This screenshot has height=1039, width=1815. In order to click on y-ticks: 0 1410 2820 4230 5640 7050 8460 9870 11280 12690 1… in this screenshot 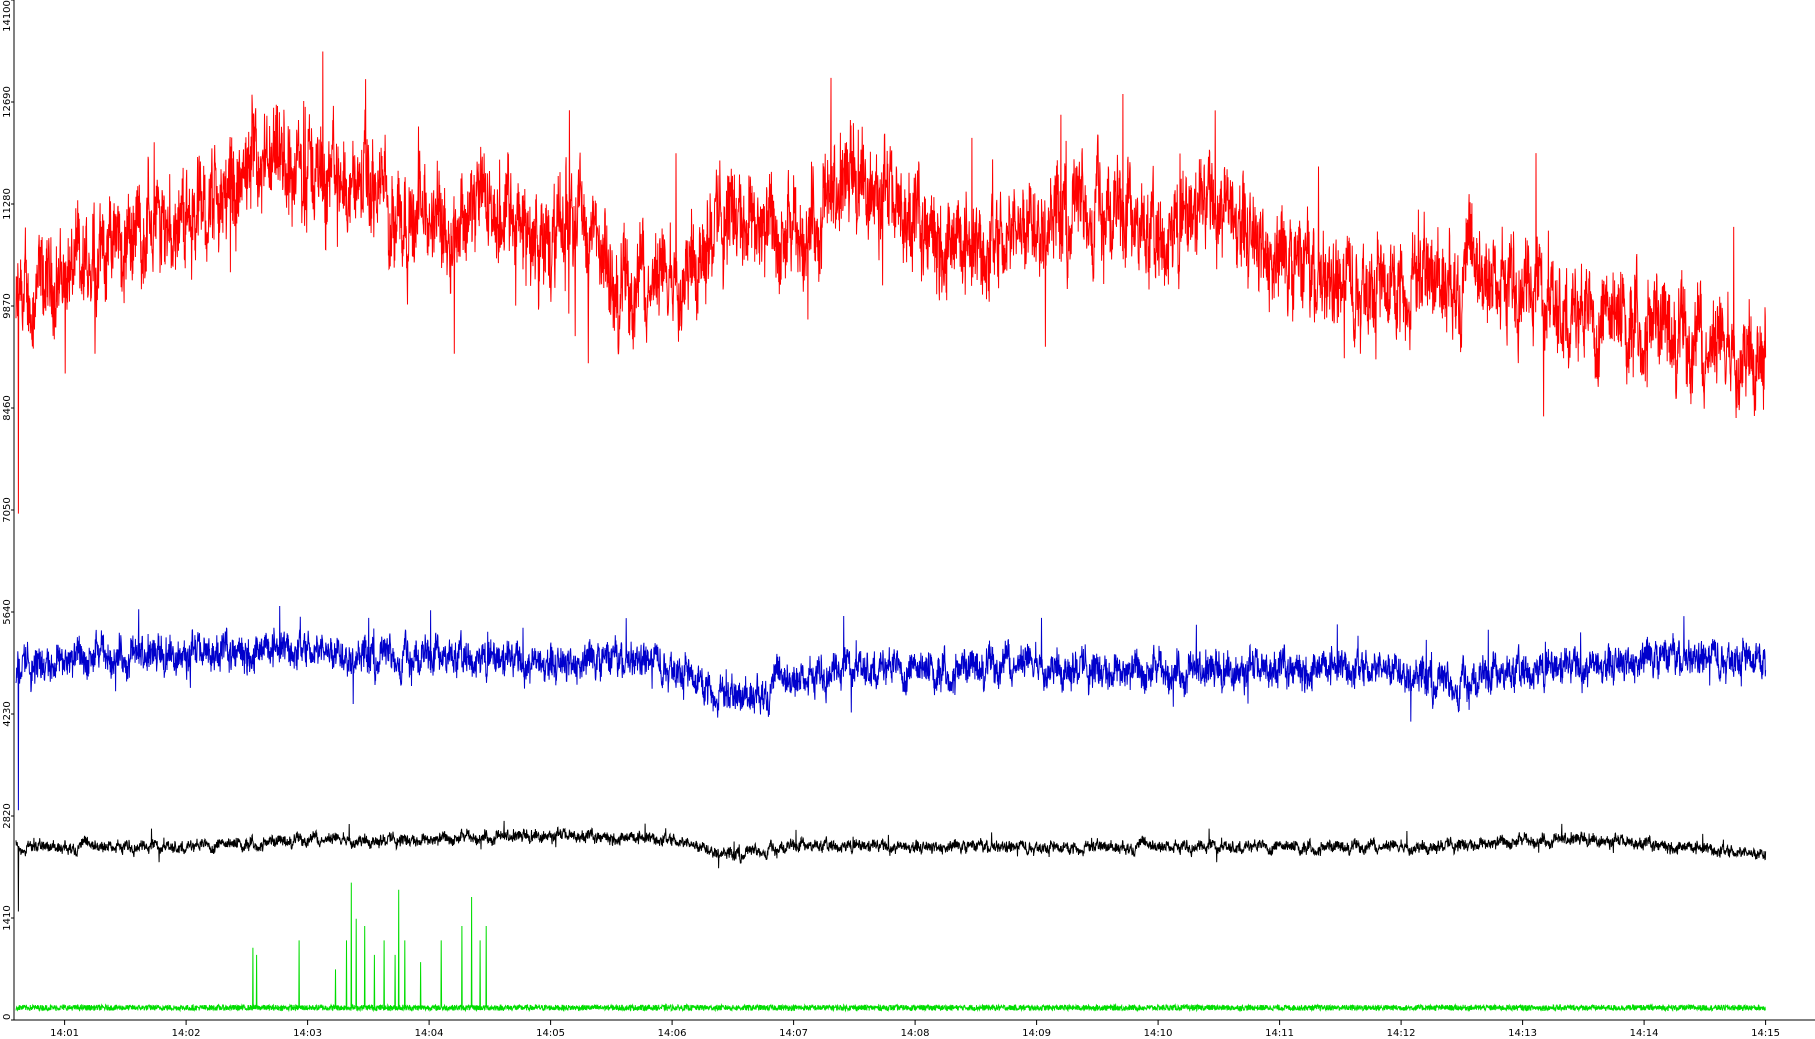, I will do `click(8, 510)`.